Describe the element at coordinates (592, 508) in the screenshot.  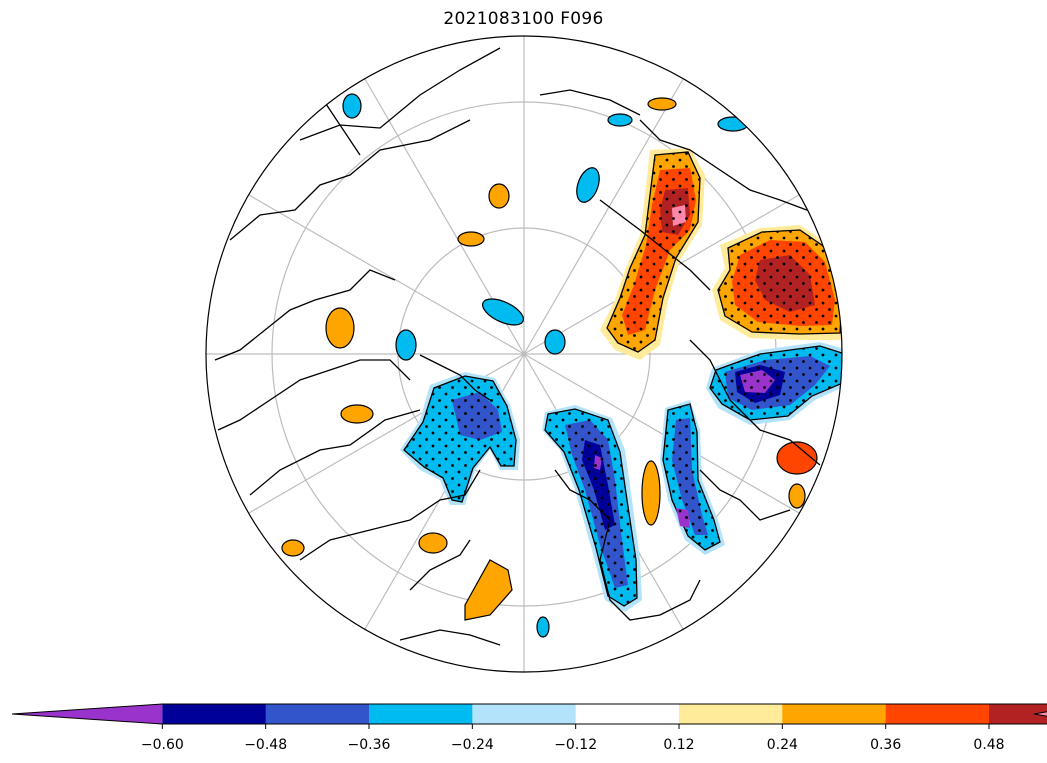
I see `negative-anomaly-atlantic` at that location.